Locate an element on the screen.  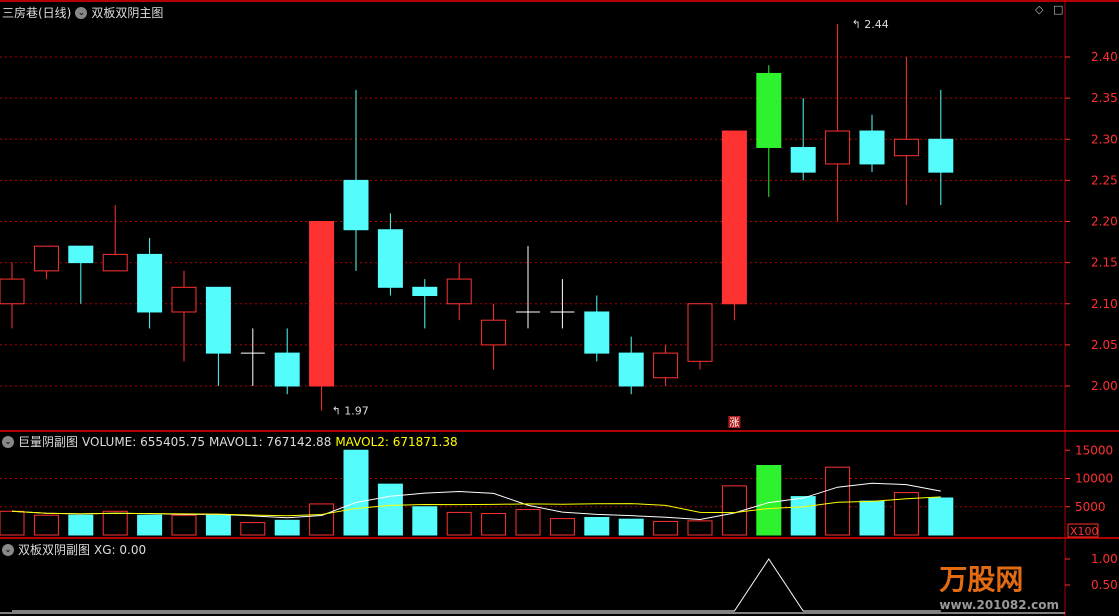
lower-header: ⌄ 双板双阴副图 XG: 0.00 is located at coordinates (74, 549).